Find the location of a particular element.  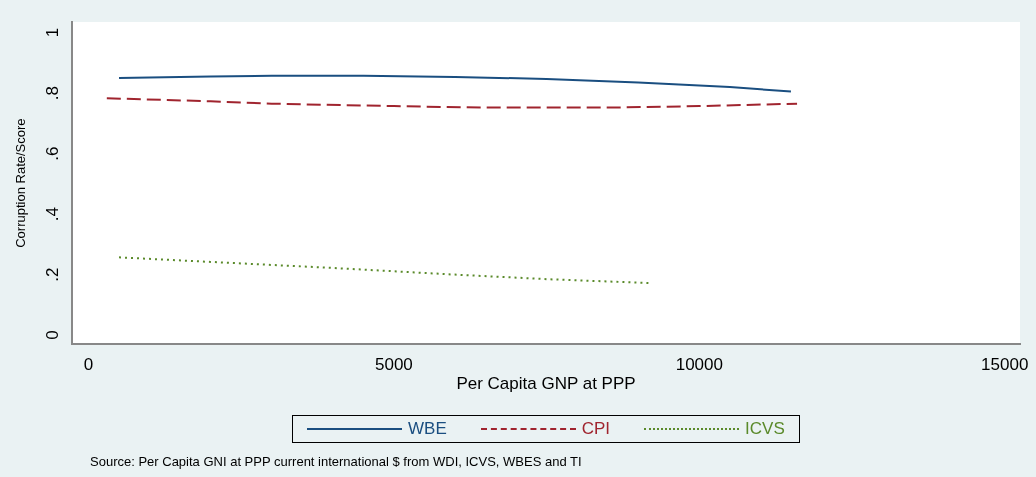

text: ICVS is located at coordinates (765, 429).